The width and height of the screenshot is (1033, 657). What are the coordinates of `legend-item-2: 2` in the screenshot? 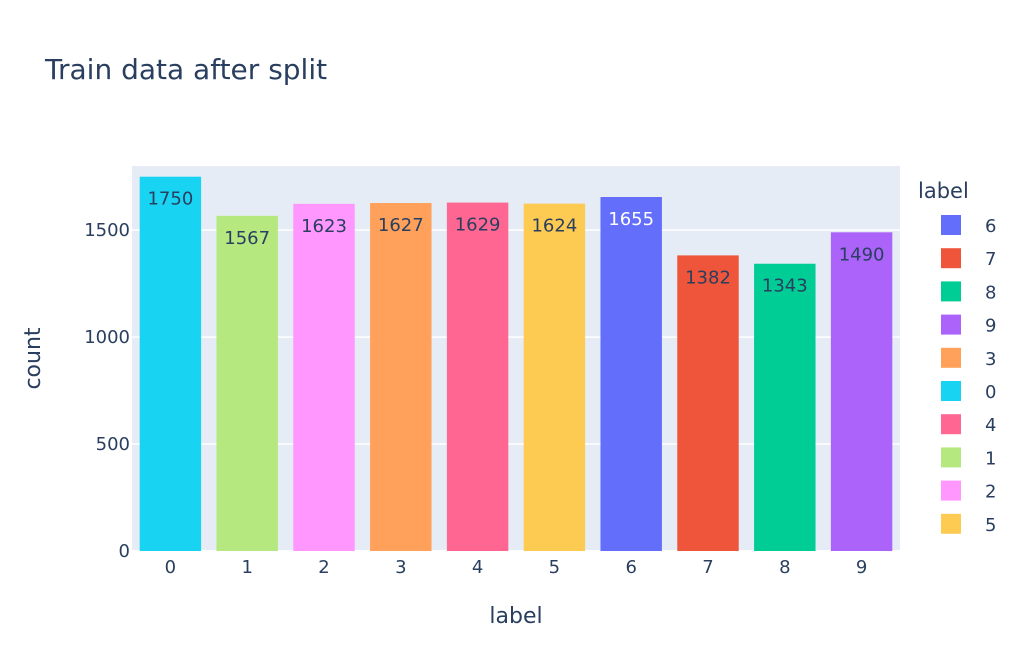 It's located at (968, 491).